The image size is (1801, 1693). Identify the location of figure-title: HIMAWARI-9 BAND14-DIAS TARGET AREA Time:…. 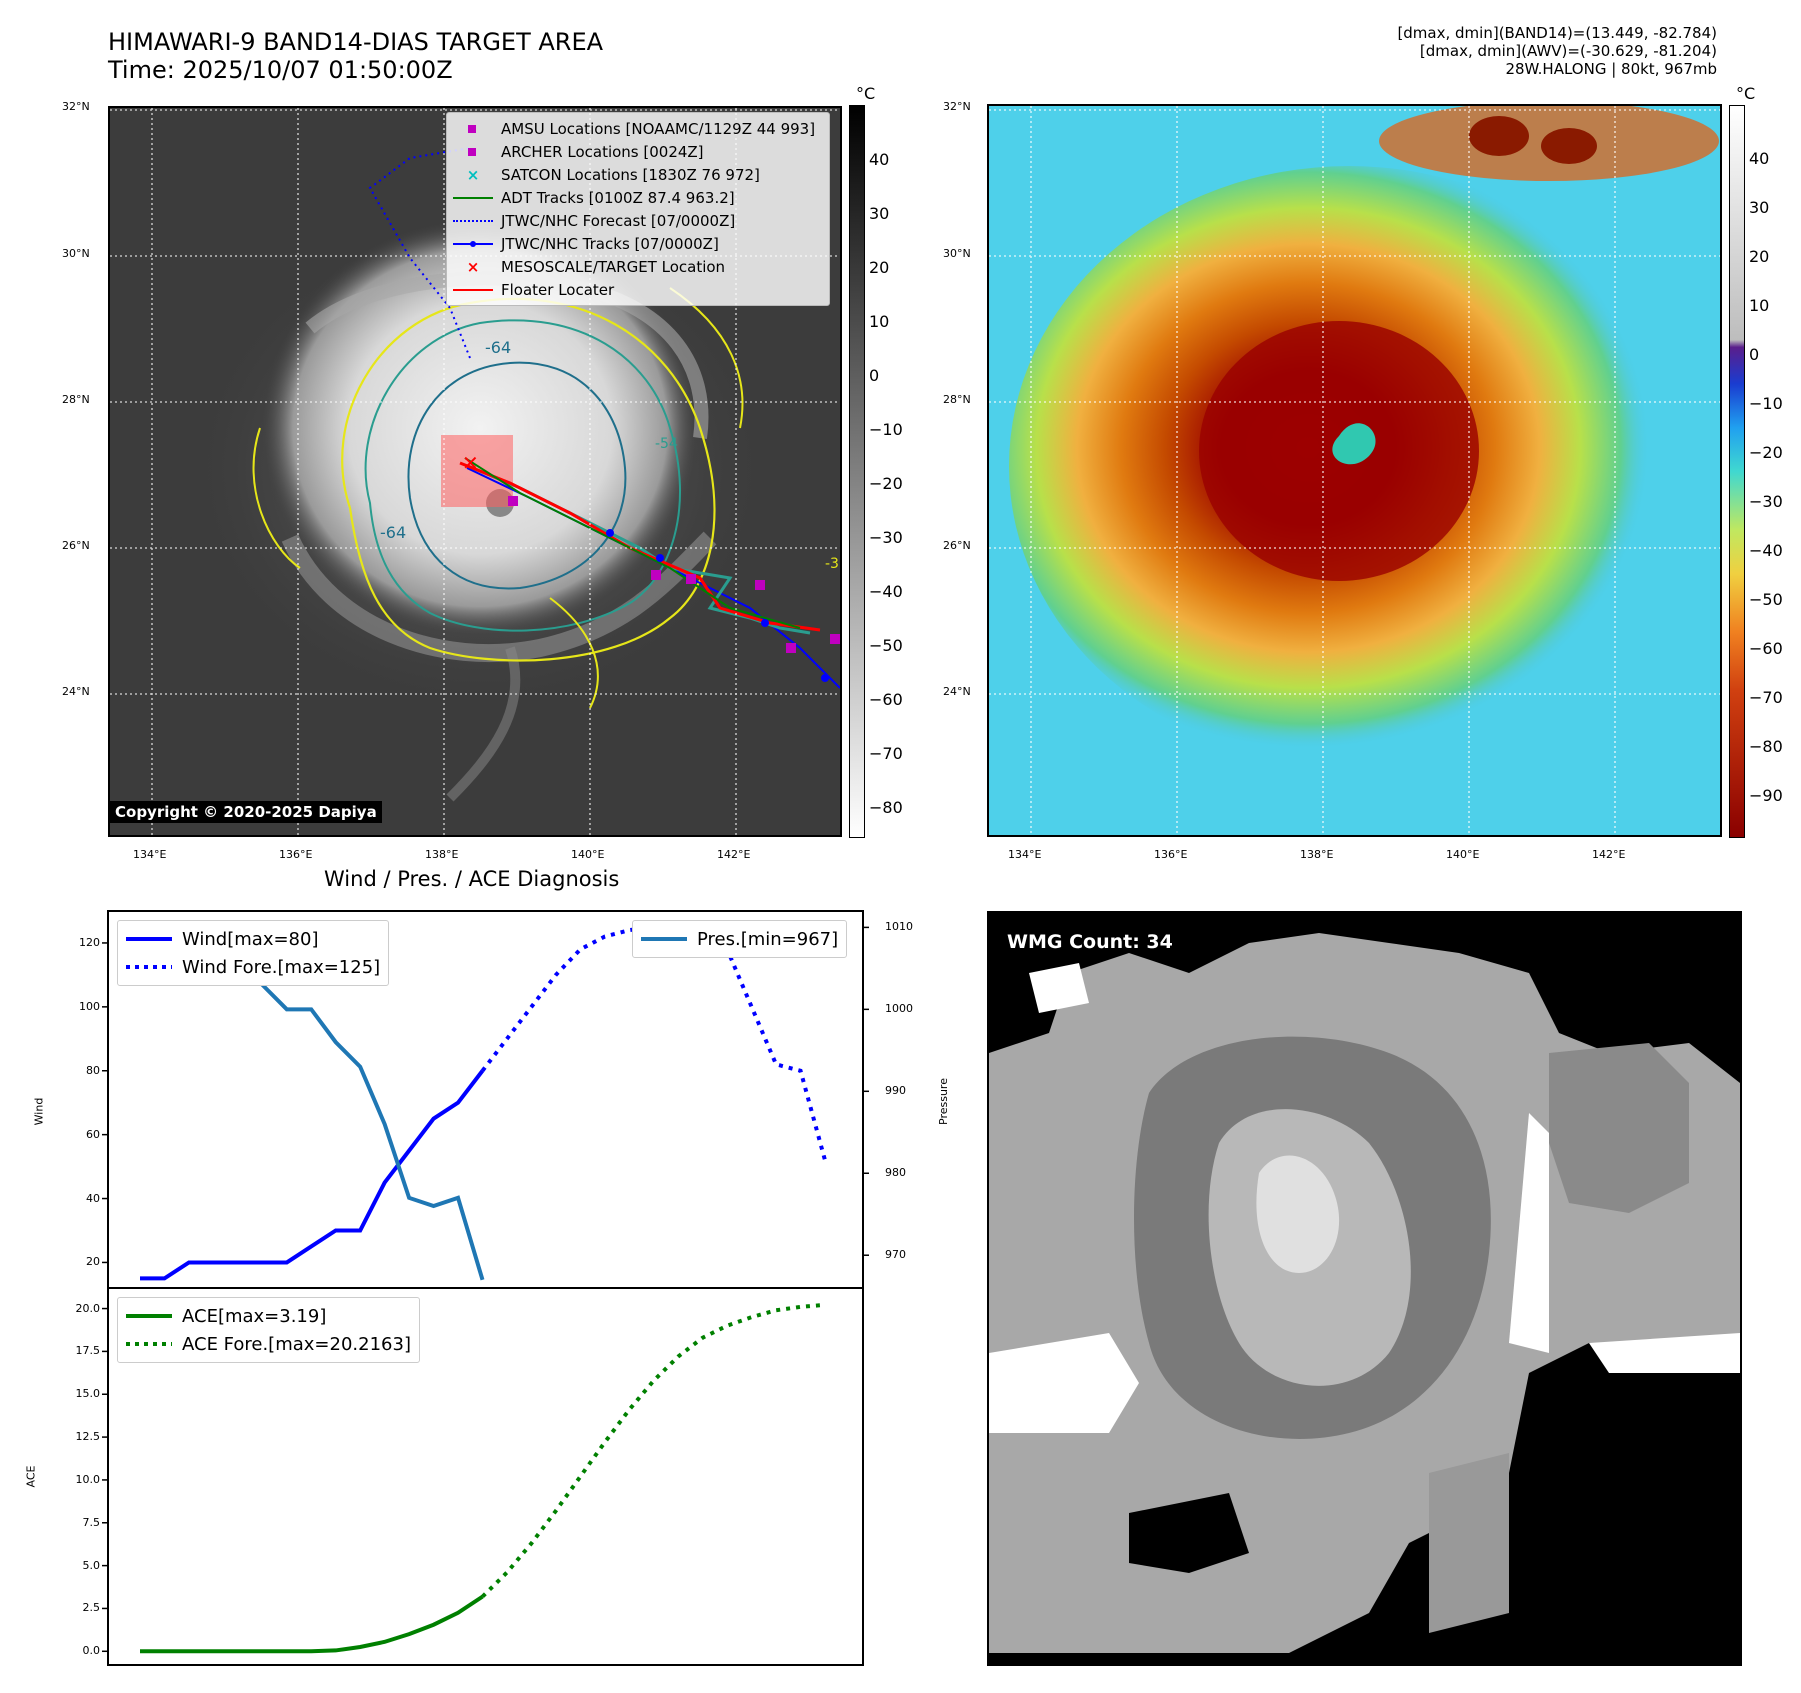
(355, 56).